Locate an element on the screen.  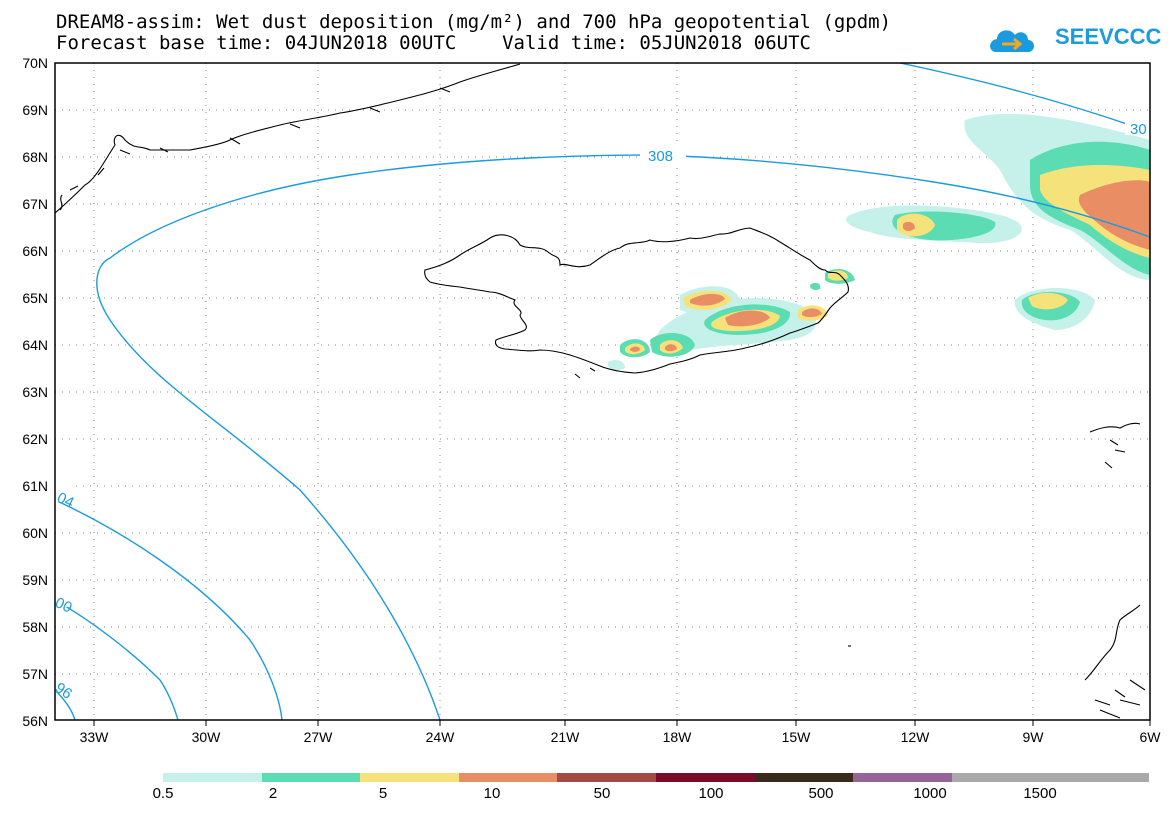
lat-label-68n: 68N is located at coordinates (35, 157).